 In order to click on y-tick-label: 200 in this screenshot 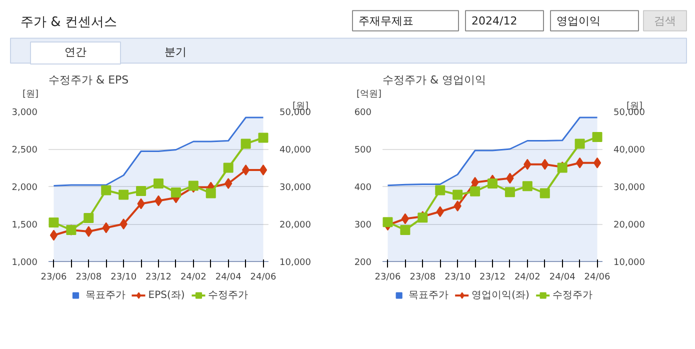, I will do `click(363, 263)`.